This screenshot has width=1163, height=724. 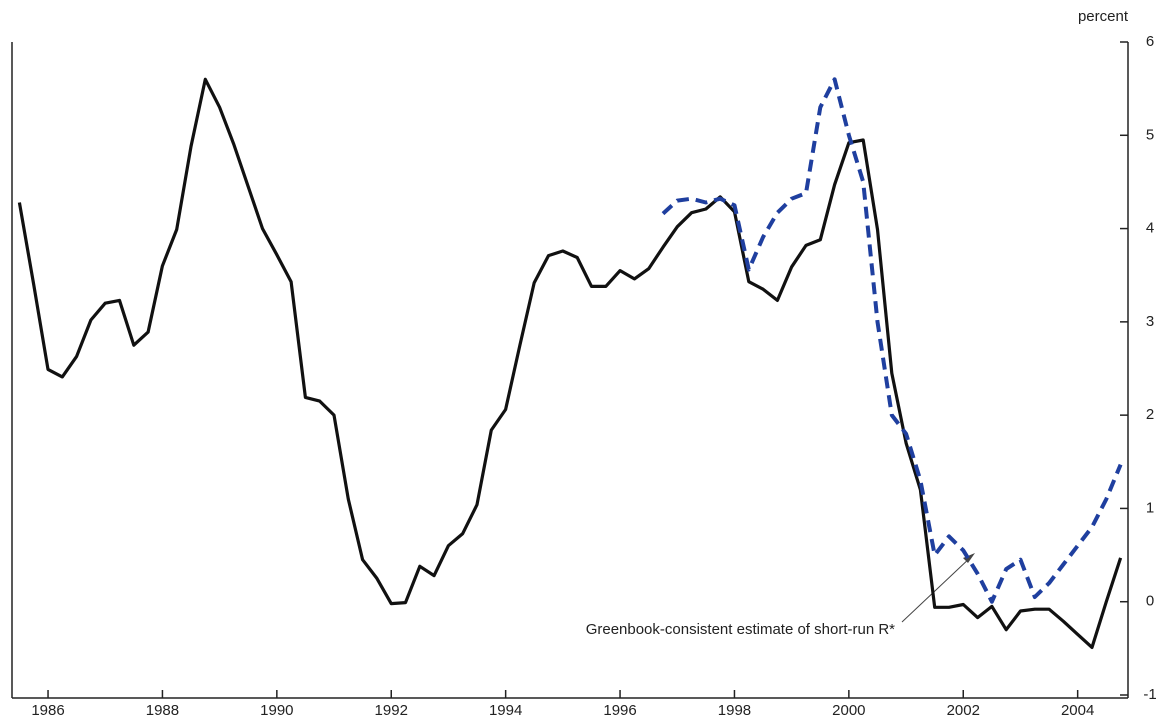 What do you see at coordinates (1150, 321) in the screenshot?
I see `y-tick-label: 3` at bounding box center [1150, 321].